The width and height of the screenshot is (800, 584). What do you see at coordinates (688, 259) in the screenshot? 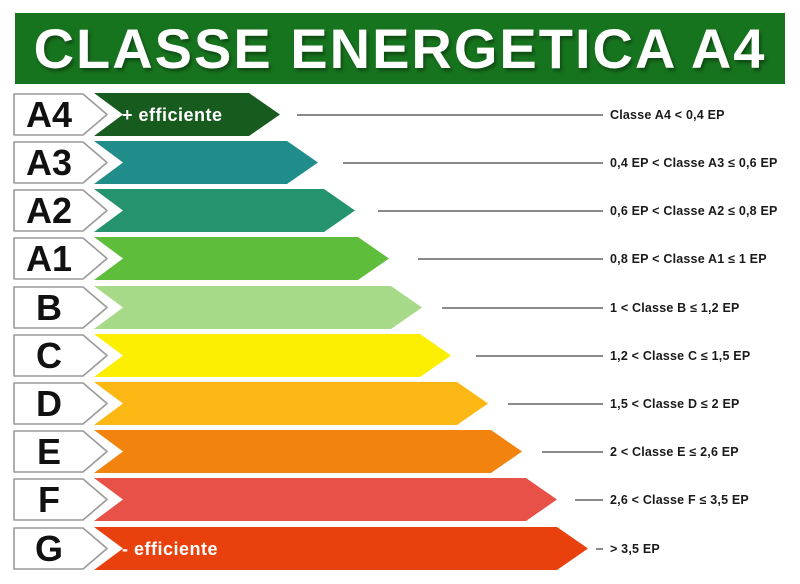
I see `ep-range-text: 0,8 EP < Classe A1 ≤ 1 EP` at bounding box center [688, 259].